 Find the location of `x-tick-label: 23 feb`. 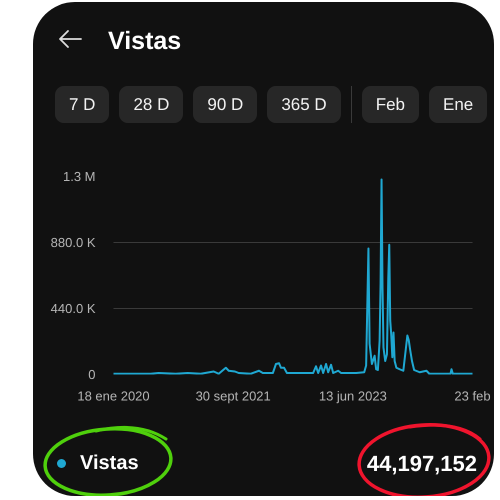

x-tick-label: 23 feb is located at coordinates (472, 396).